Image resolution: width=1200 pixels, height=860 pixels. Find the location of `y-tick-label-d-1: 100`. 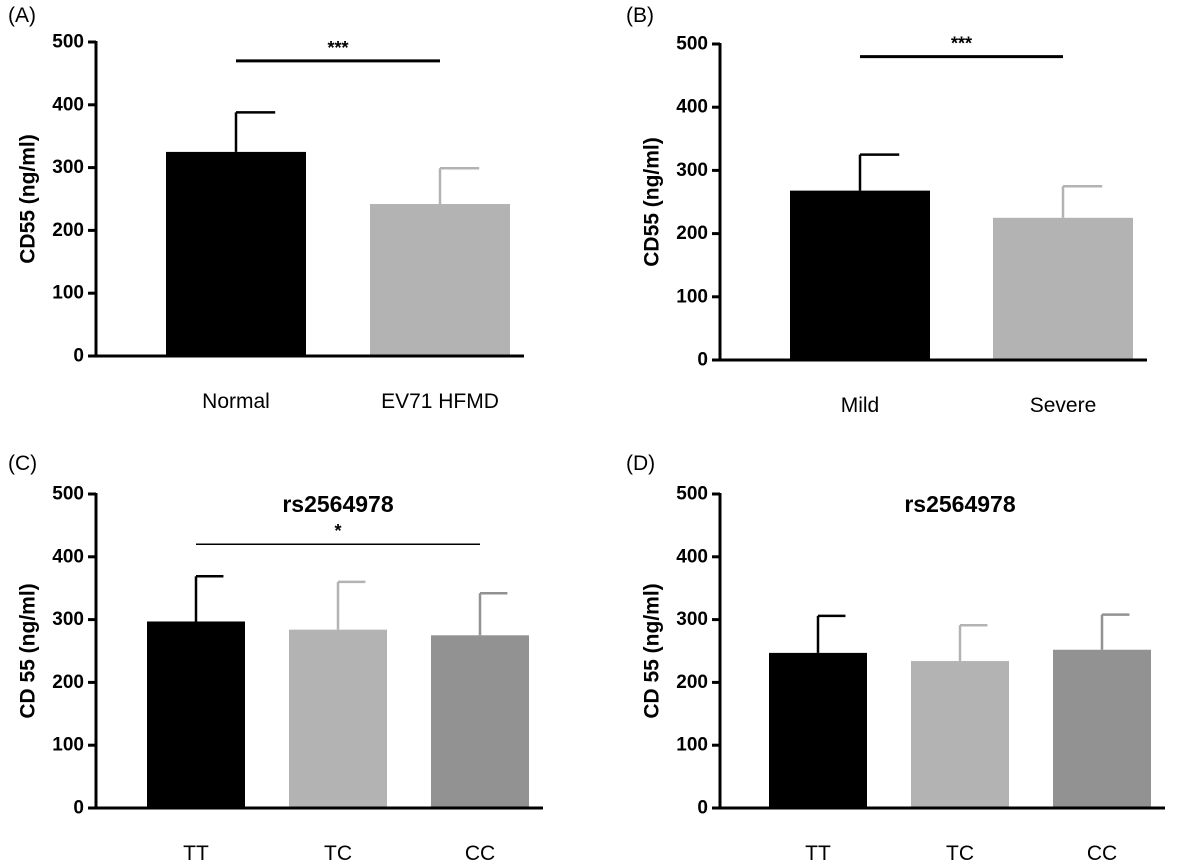

y-tick-label-d-1: 100 is located at coordinates (692, 745).